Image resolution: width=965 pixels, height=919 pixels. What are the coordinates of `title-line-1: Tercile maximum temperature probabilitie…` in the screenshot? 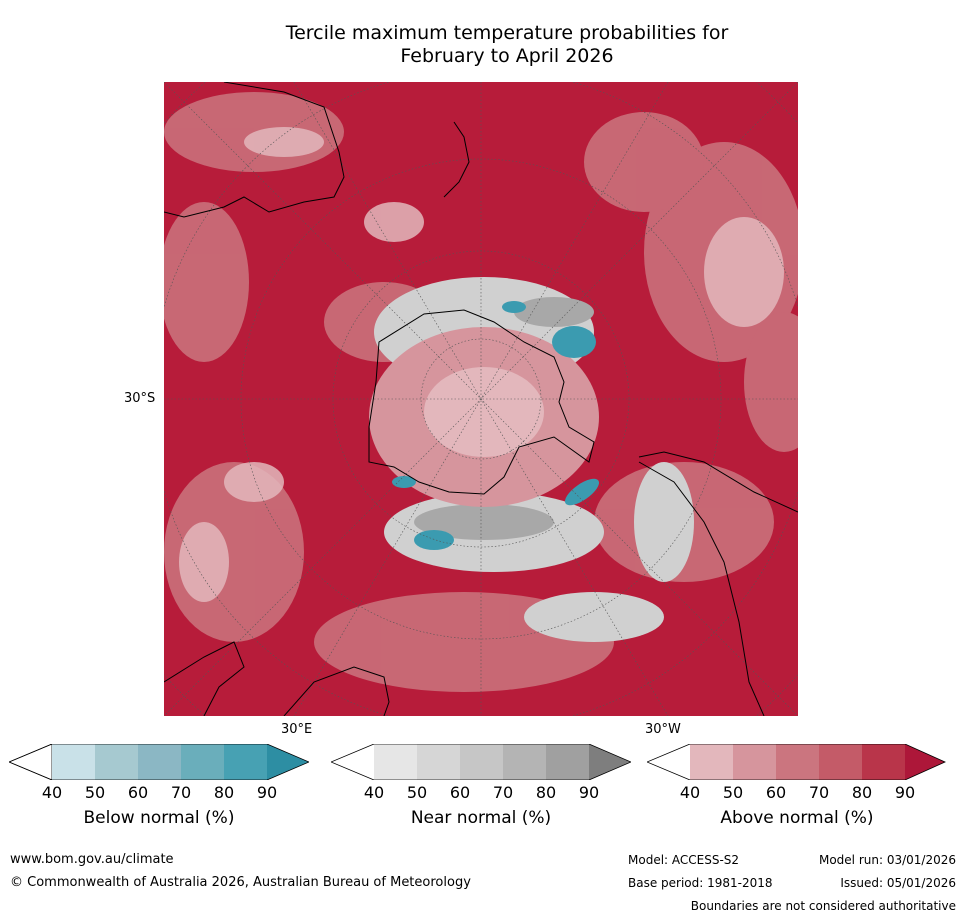 It's located at (507, 33).